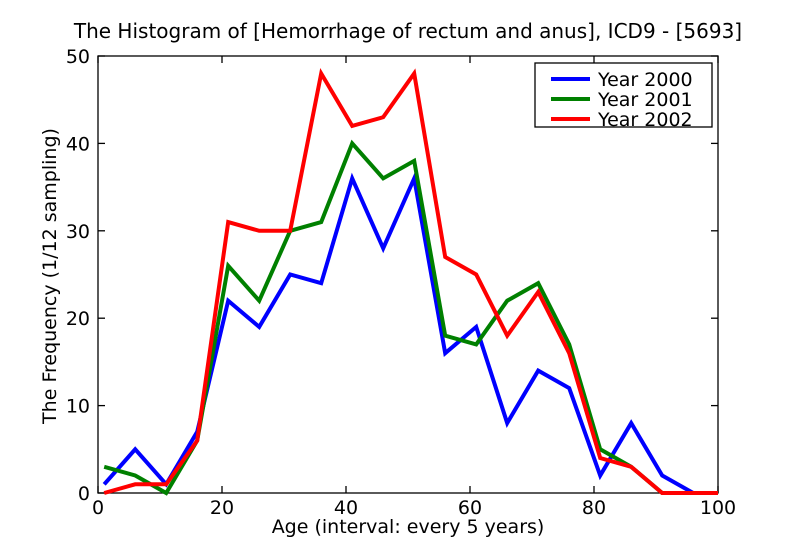 Image resolution: width=800 pixels, height=550 pixels. Describe the element at coordinates (78, 232) in the screenshot. I see `y-tick-label: 30` at that location.